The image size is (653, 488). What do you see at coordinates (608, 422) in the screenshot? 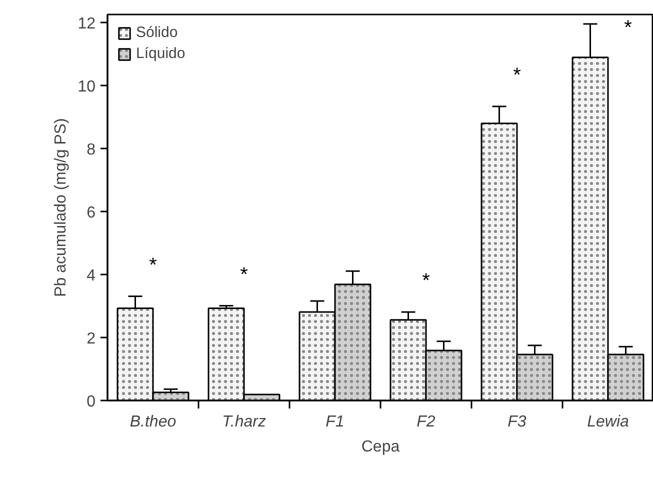
I see `x-tick-label: Lewia` at bounding box center [608, 422].